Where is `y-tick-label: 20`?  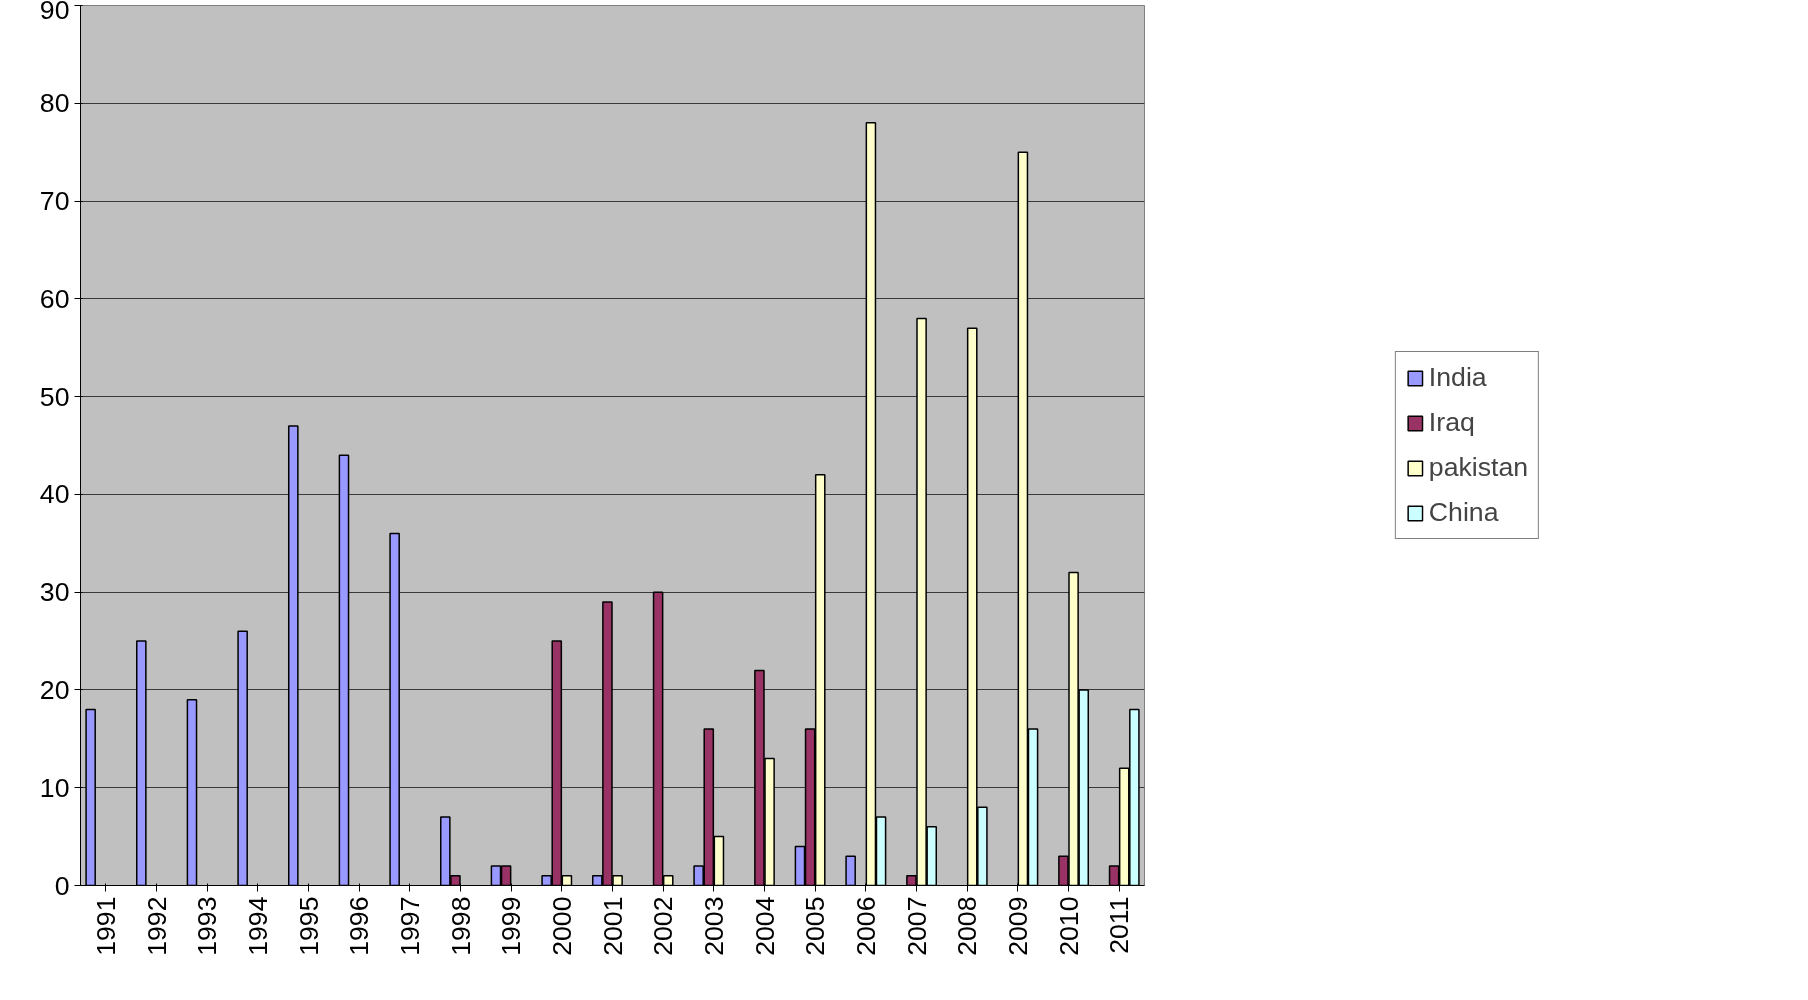 y-tick-label: 20 is located at coordinates (54, 689).